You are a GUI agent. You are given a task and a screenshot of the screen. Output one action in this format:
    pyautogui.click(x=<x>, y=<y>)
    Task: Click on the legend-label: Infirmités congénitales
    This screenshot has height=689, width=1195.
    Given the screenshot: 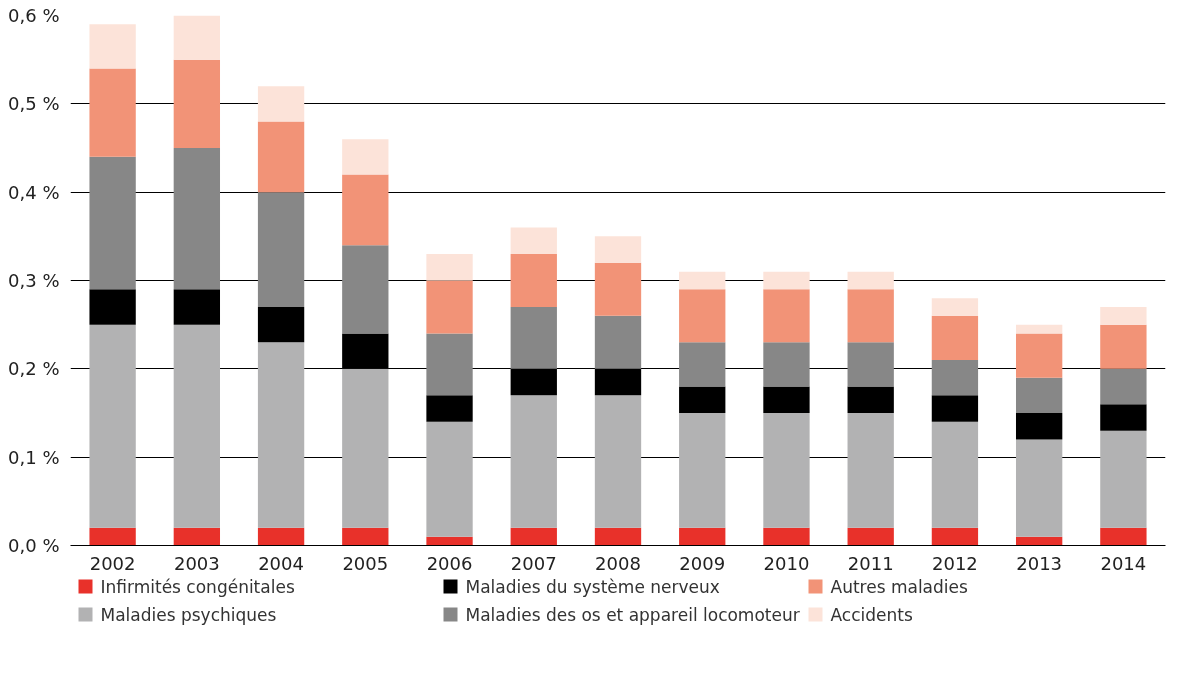 What is the action you would take?
    pyautogui.click(x=197, y=586)
    